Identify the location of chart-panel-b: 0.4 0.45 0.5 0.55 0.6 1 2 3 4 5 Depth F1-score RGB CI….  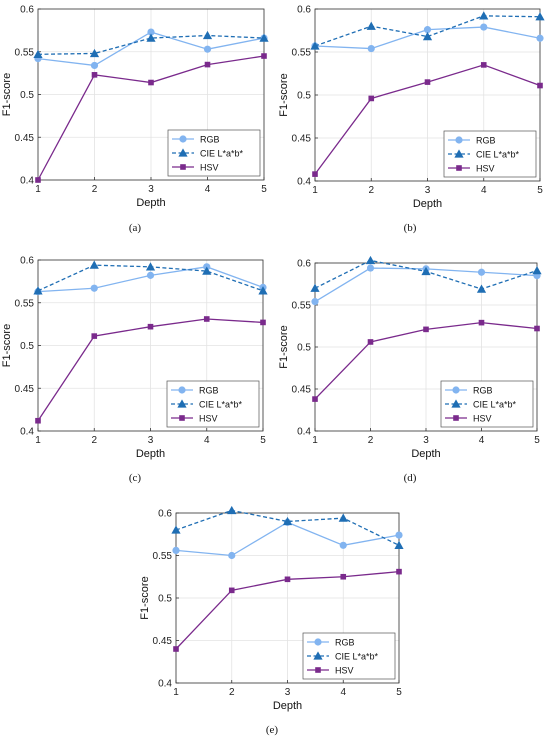
(411, 119).